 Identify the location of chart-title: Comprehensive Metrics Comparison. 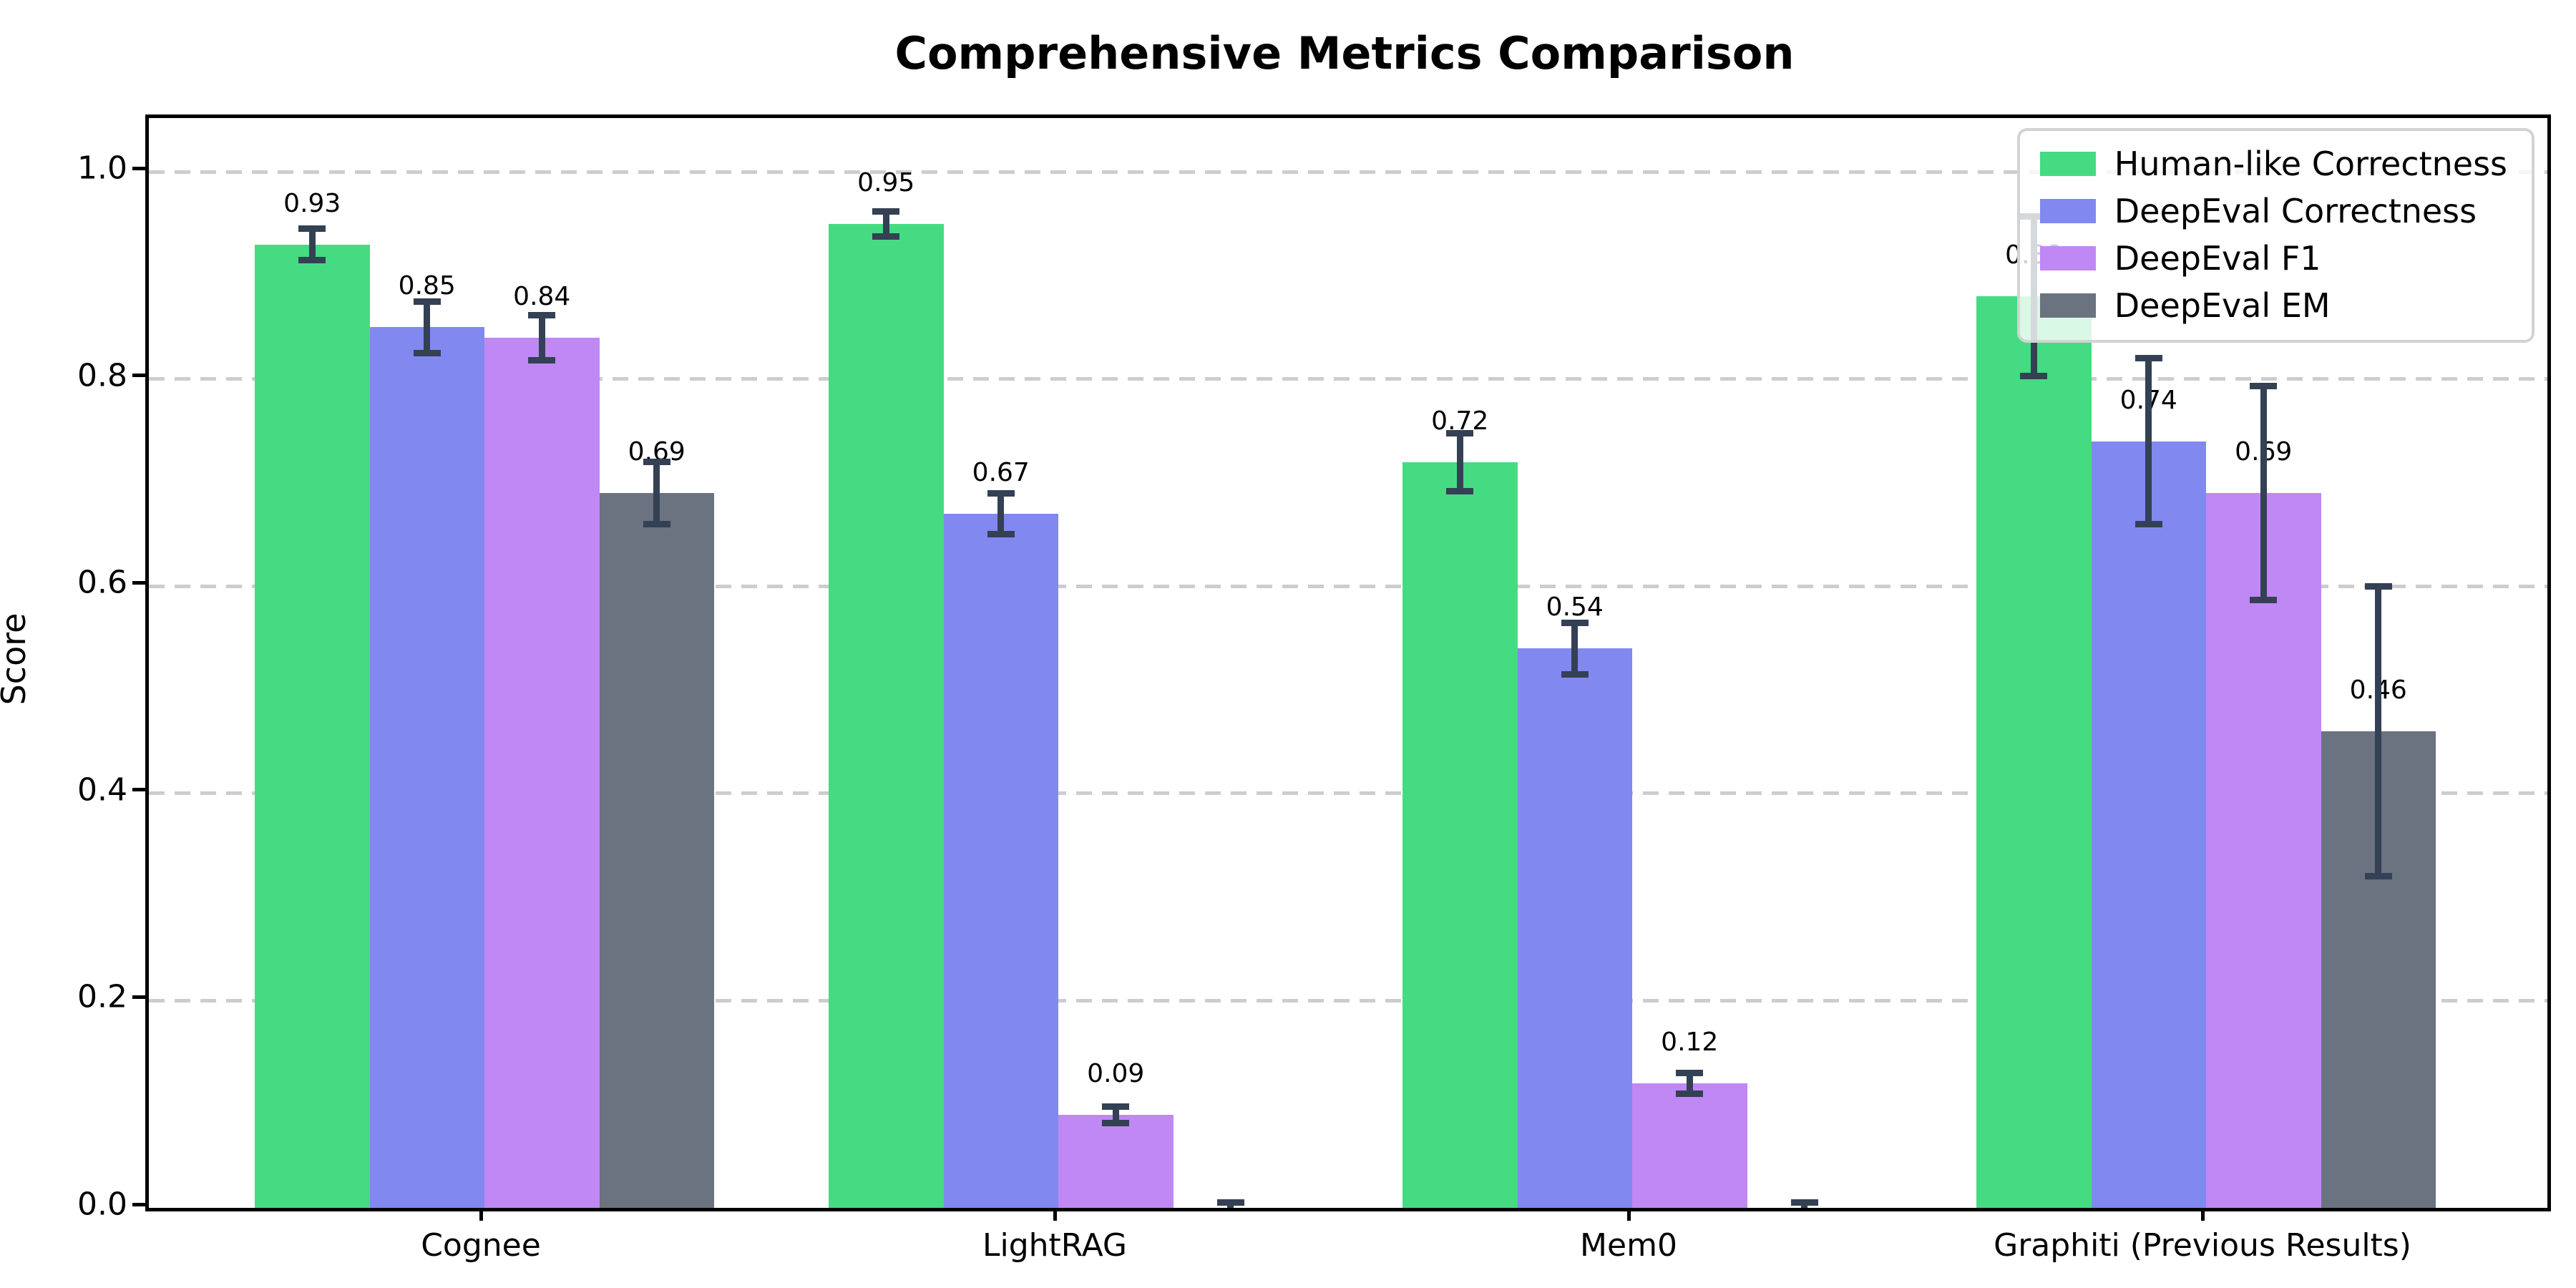
(1344, 53).